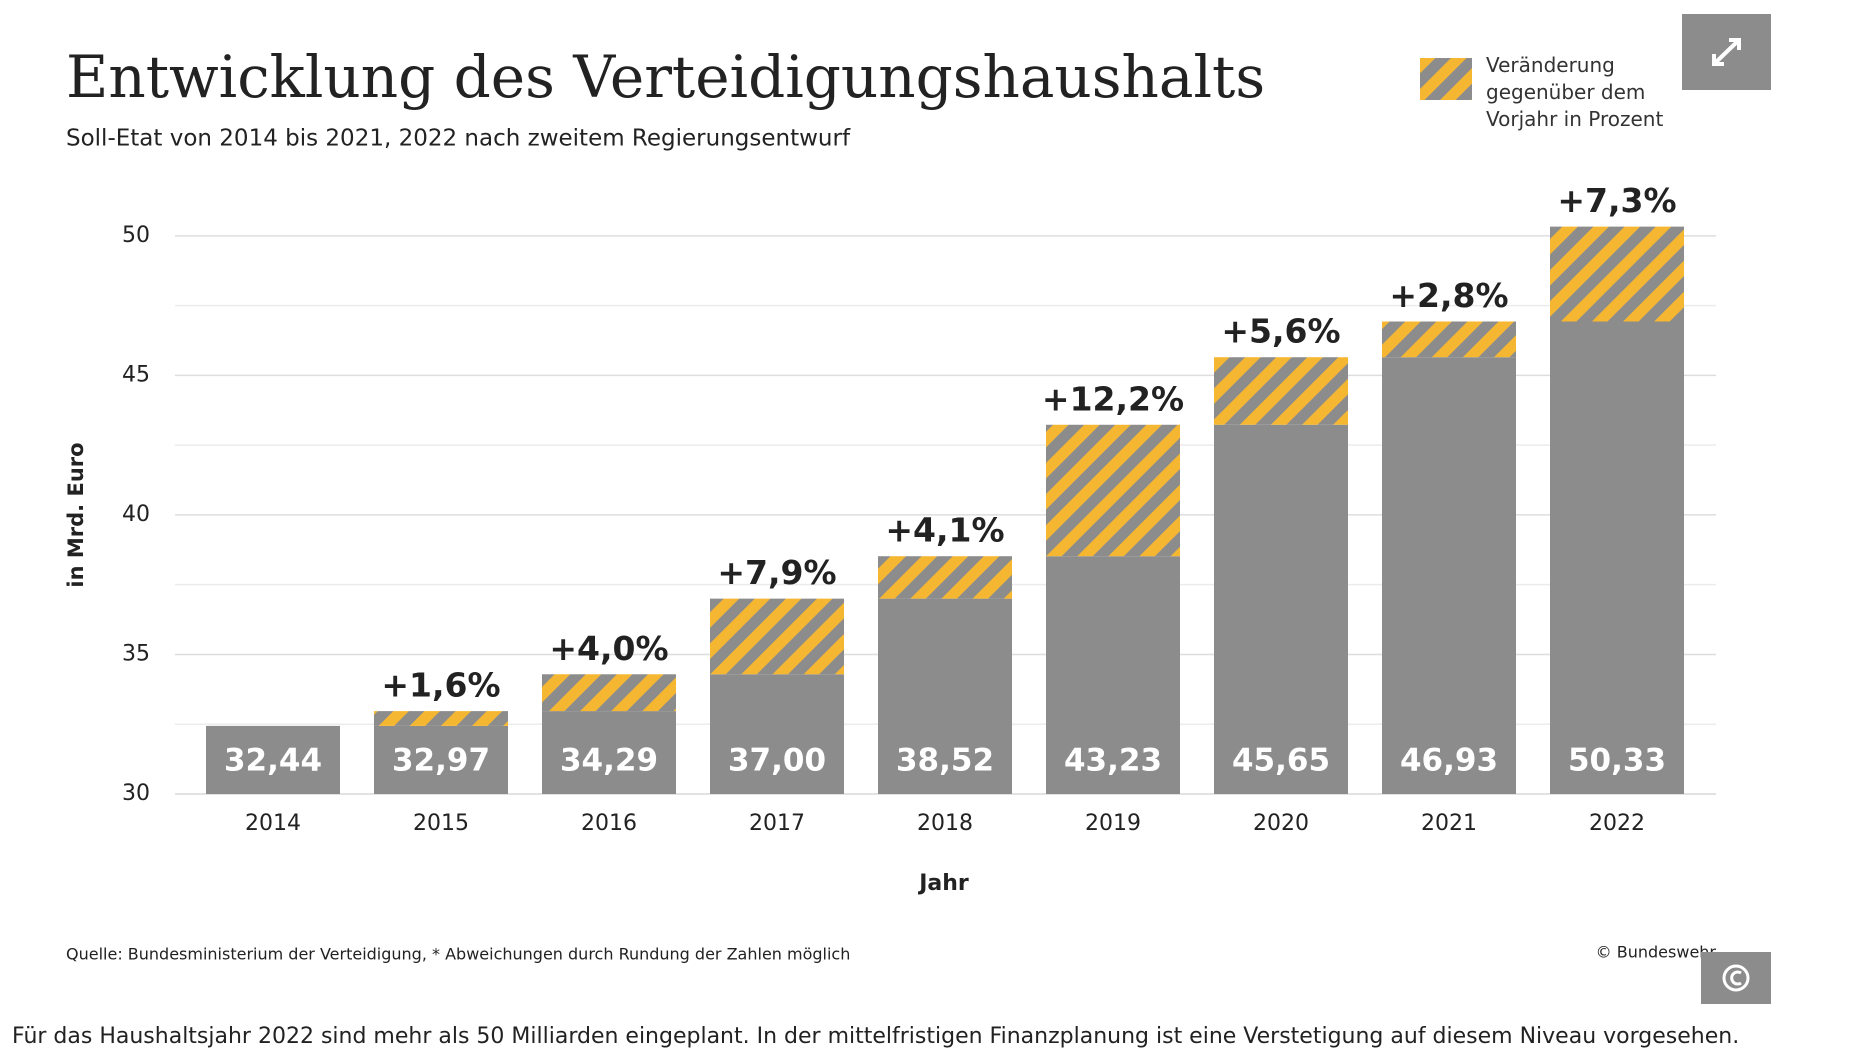  Describe the element at coordinates (945, 823) in the screenshot. I see `x-tick-label: 2018` at that location.